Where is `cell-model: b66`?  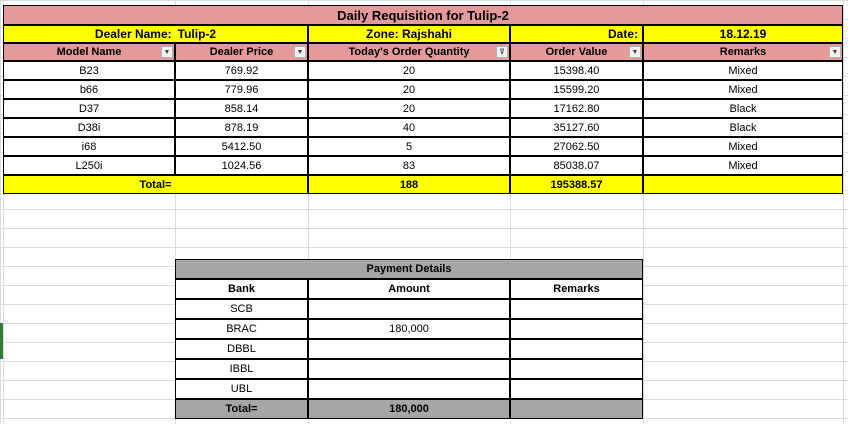 cell-model: b66 is located at coordinates (89, 89).